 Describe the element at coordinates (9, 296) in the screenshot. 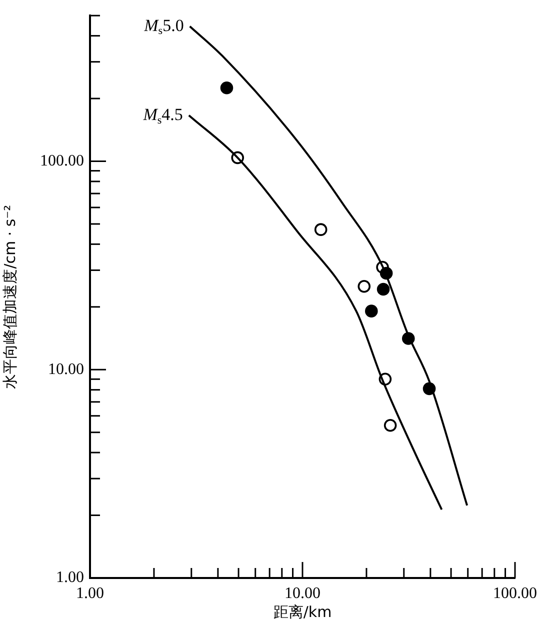

I see `y-axis-title: 水平向峰值加速度/cm · s⁻²` at that location.